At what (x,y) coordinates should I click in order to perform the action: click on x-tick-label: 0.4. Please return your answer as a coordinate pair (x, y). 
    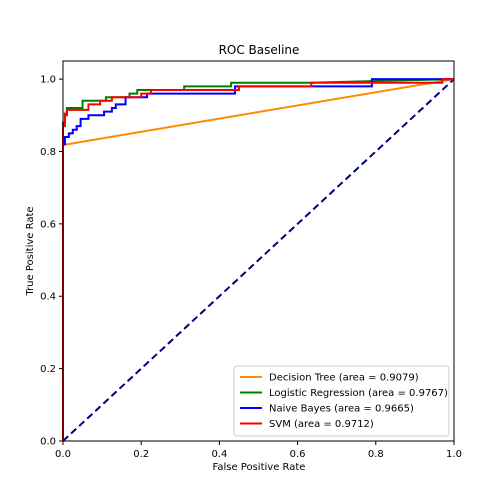
    Looking at the image, I should click on (219, 454).